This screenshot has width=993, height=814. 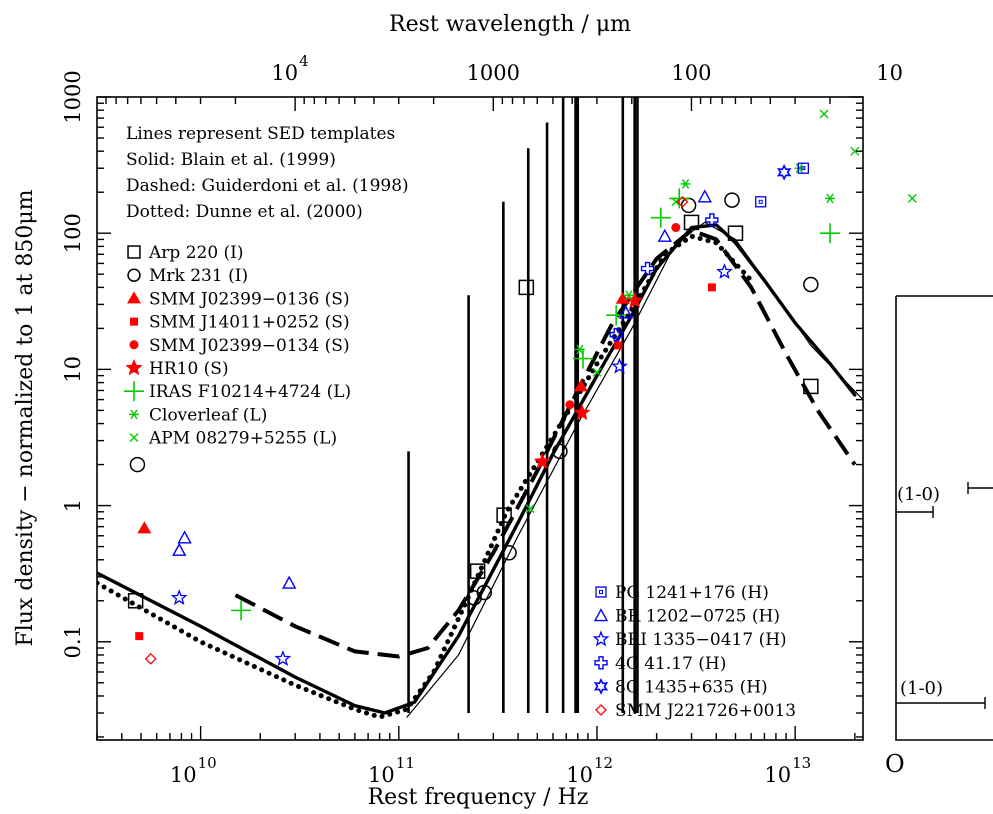 I want to click on legend-label: APM 08279+5255 (L), so click(x=242, y=439).